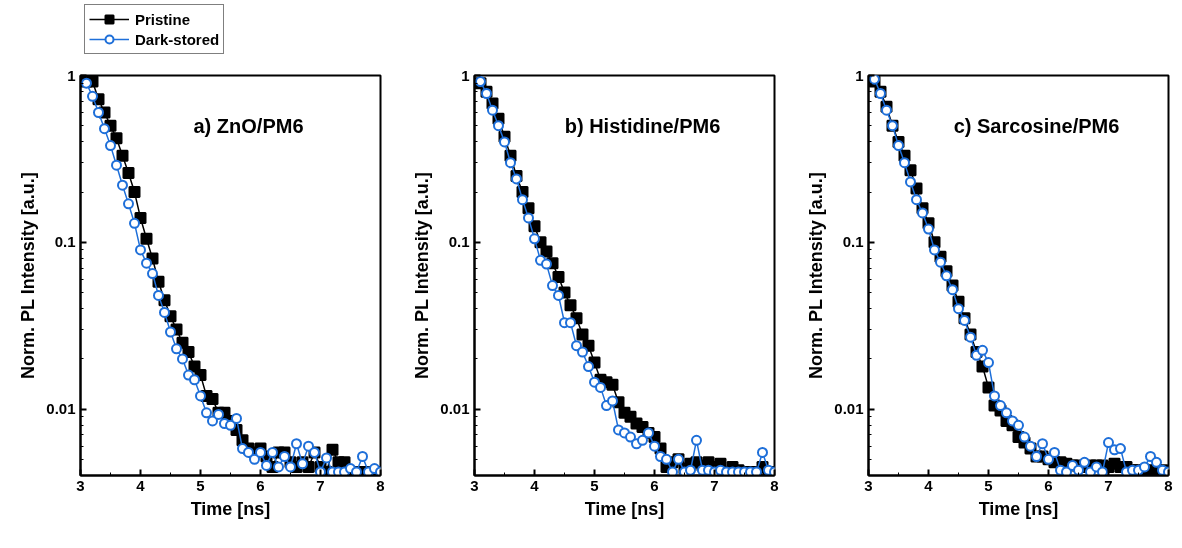  What do you see at coordinates (177, 39) in the screenshot?
I see `legend-label: Dark-stored` at bounding box center [177, 39].